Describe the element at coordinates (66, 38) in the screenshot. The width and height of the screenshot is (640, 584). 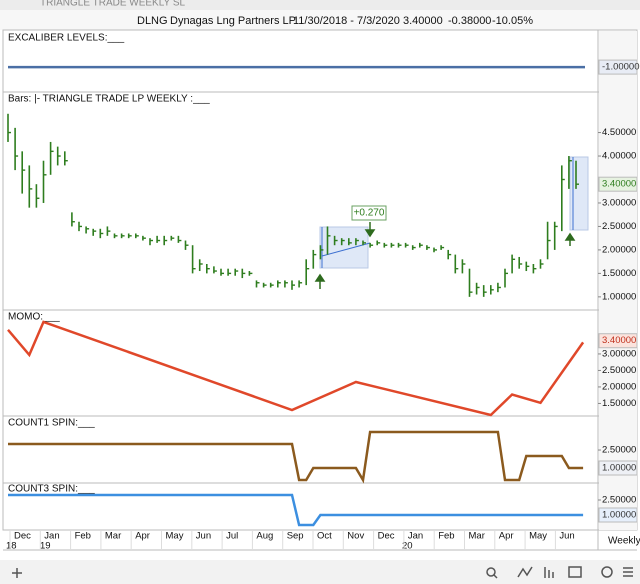
I see `panel-label: EXCALIBER LEVELS:___` at that location.